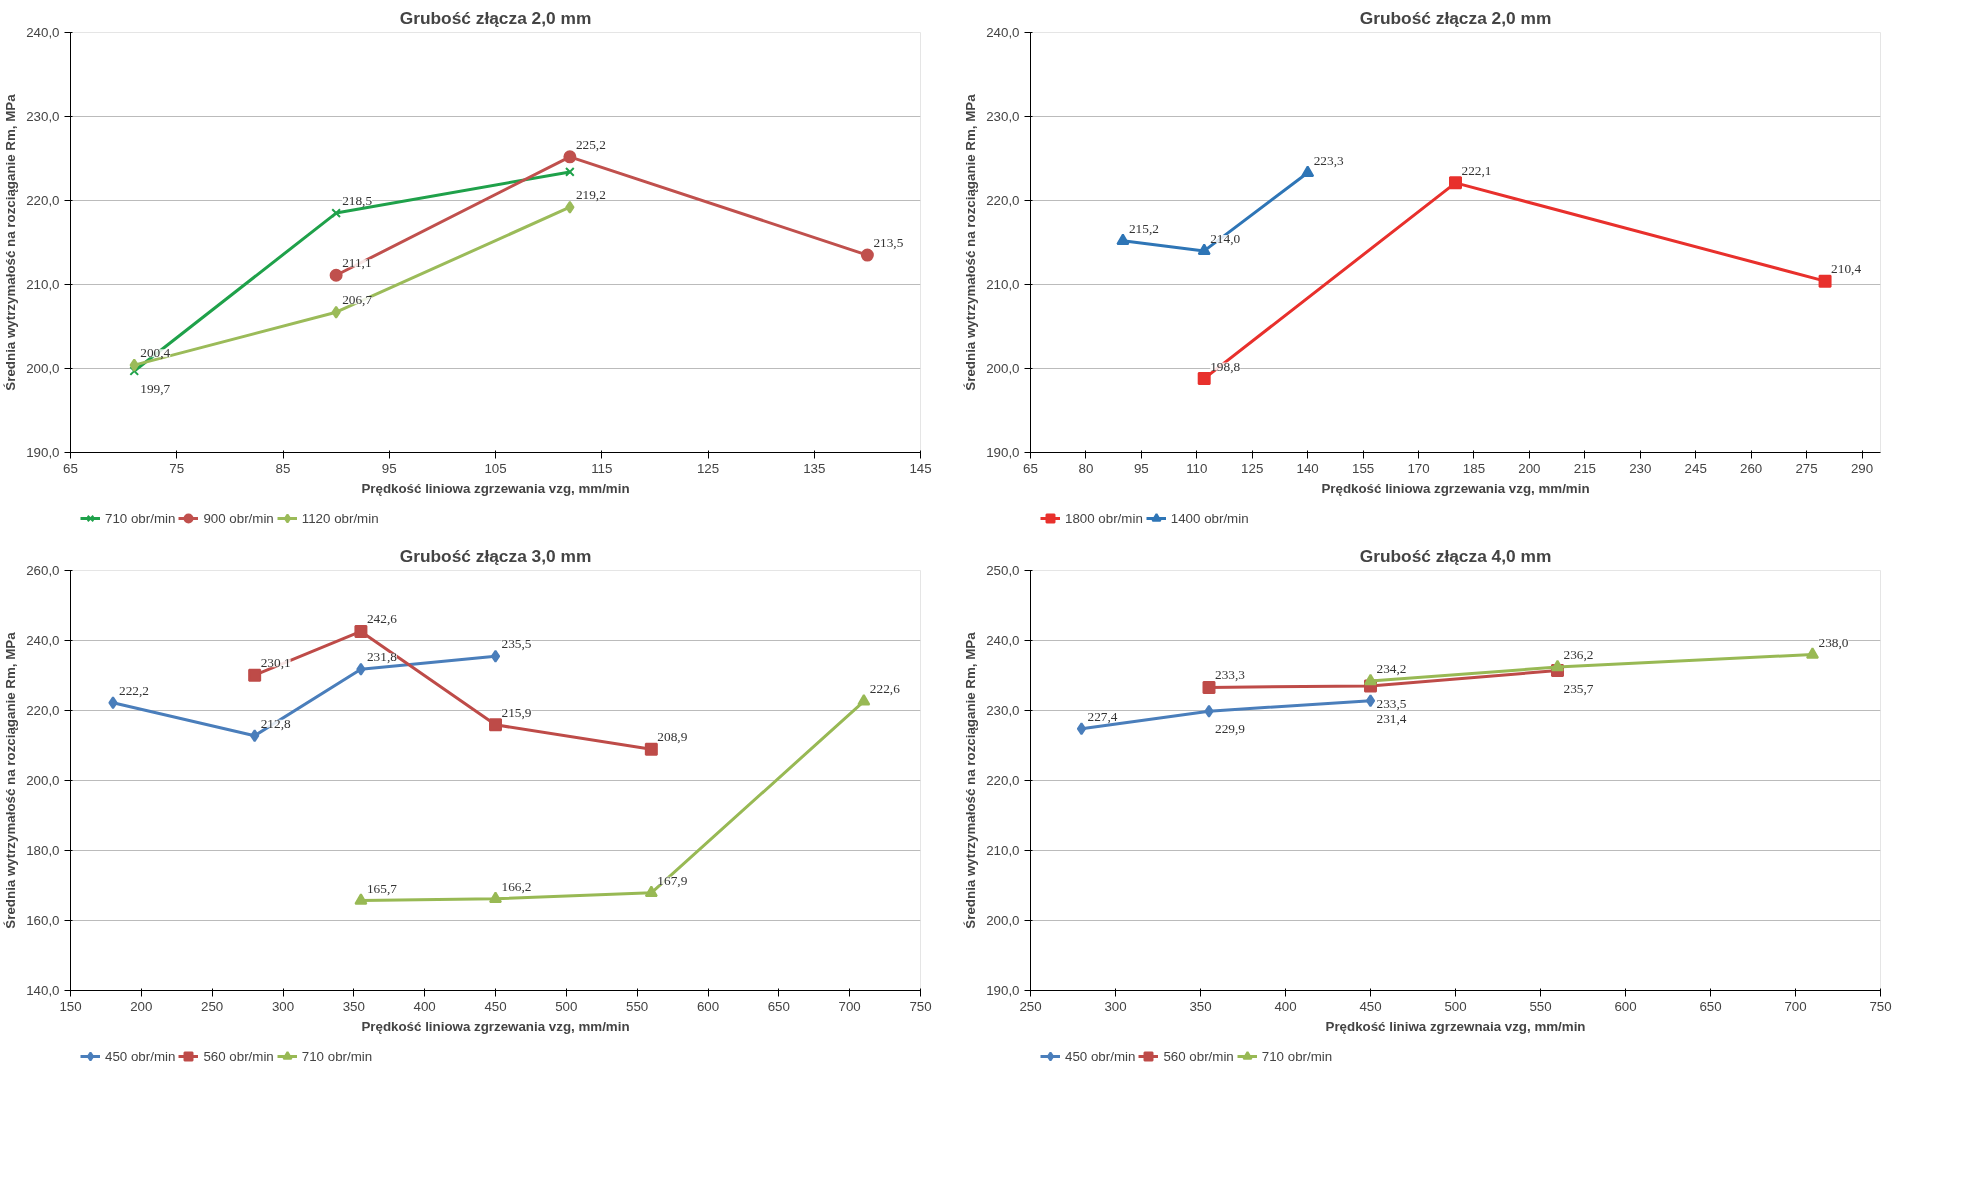  What do you see at coordinates (357, 263) in the screenshot?
I see `data-label: 211,1` at bounding box center [357, 263].